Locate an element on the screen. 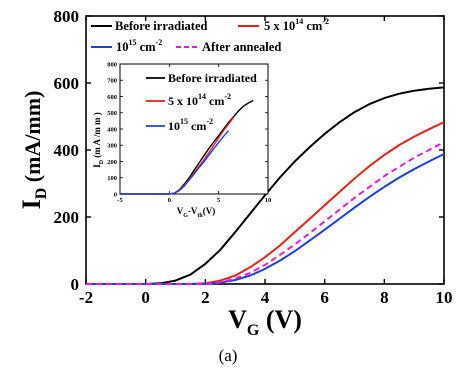 This screenshot has height=374, width=456. y-axis-title: ID (mA/mm) is located at coordinates (33, 150).